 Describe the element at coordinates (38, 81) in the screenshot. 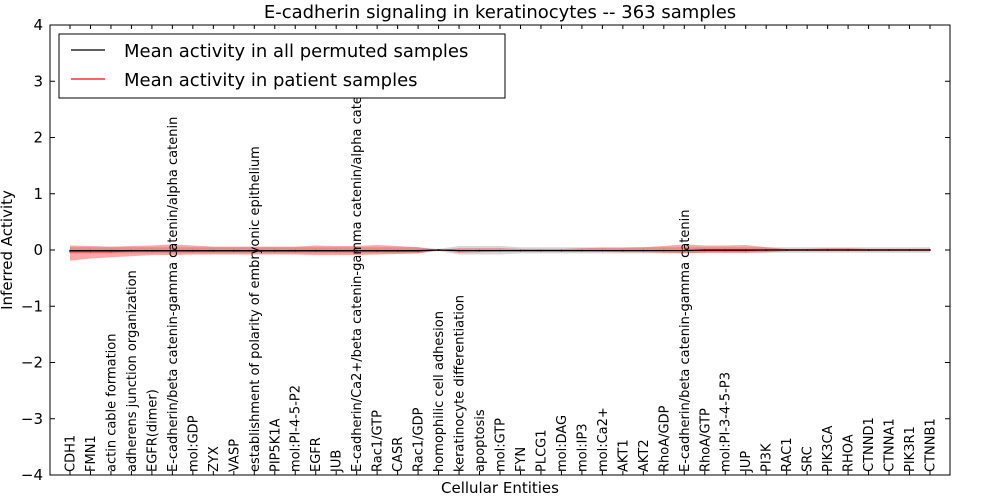

I see `y-tick-label: 3` at that location.